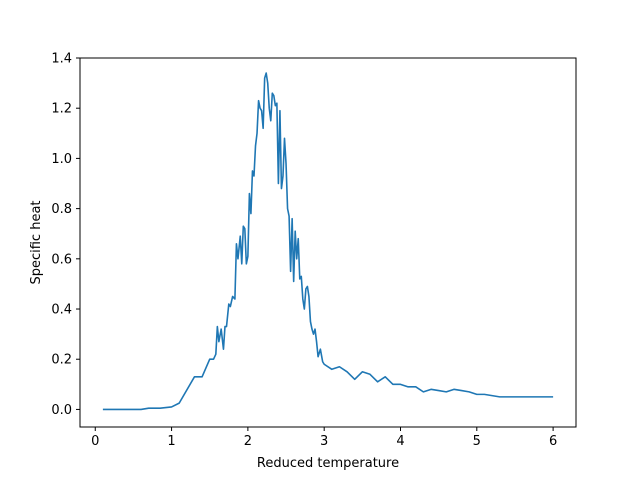  Describe the element at coordinates (61, 259) in the screenshot. I see `y-tick-label: 0.6` at that location.